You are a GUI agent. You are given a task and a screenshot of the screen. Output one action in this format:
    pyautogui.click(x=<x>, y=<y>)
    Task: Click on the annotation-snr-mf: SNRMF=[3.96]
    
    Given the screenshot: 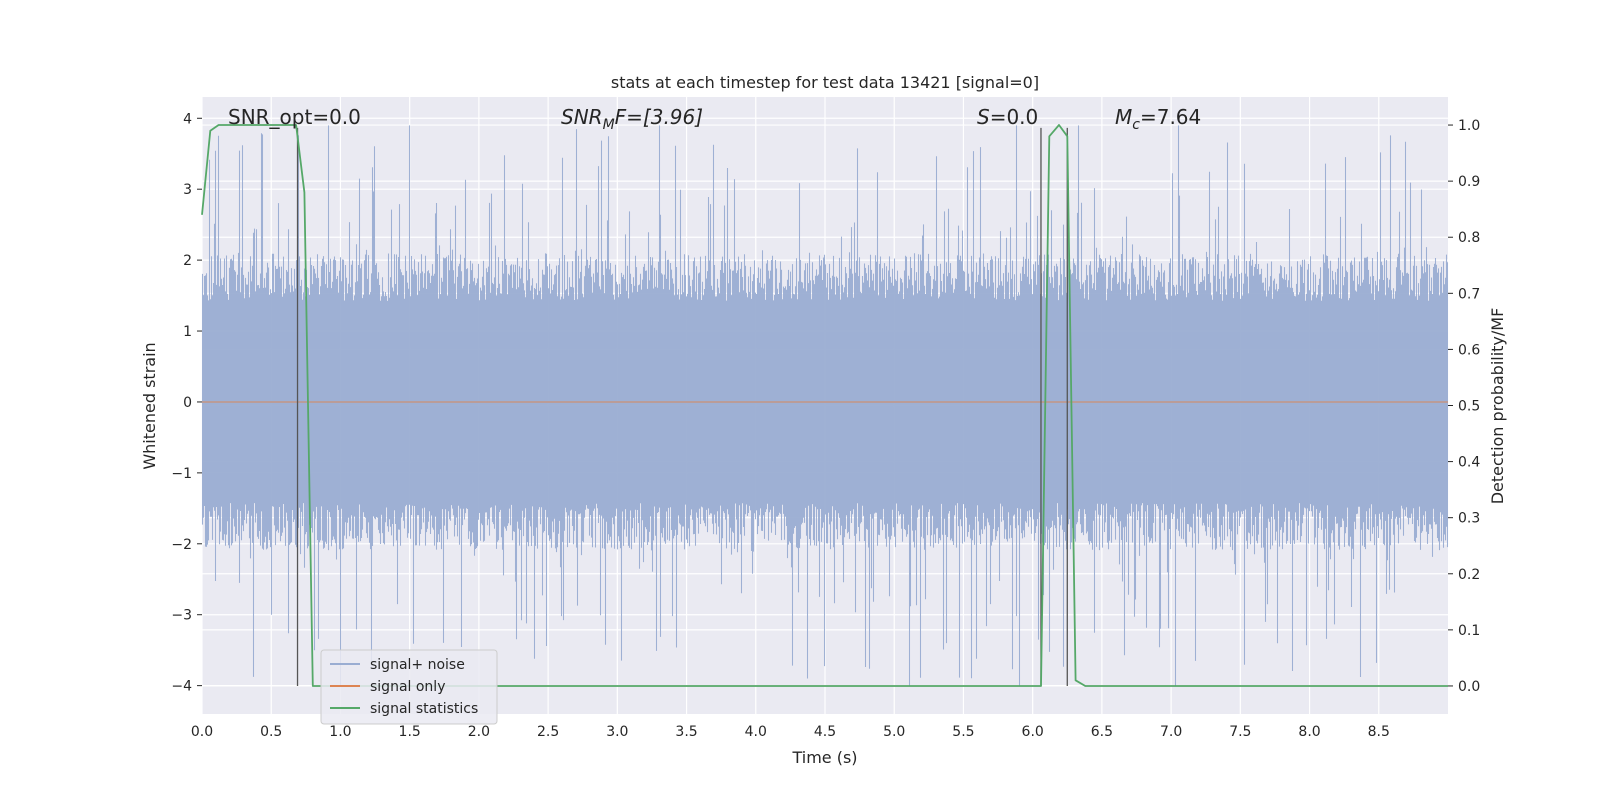 What is the action you would take?
    pyautogui.click(x=632, y=119)
    